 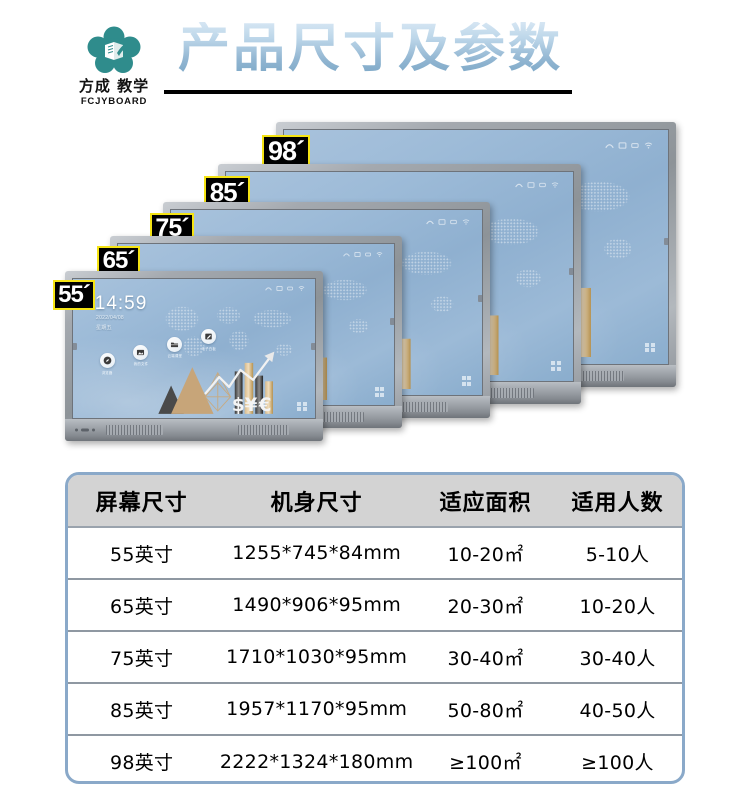 I want to click on table-row: 98英寸 2222*1324*180mm ≥100㎡ ≥100人, so click(x=375, y=758).